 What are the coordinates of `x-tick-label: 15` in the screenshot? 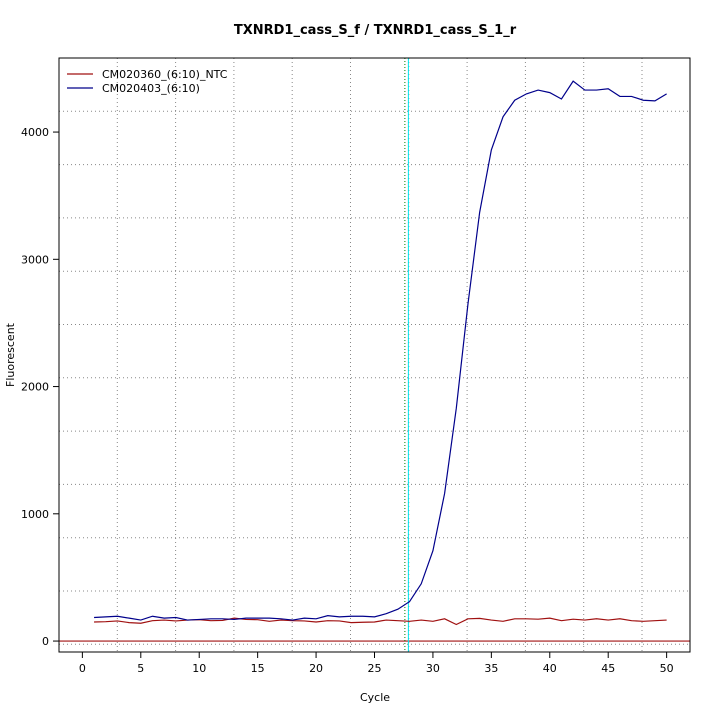 It's located at (258, 668).